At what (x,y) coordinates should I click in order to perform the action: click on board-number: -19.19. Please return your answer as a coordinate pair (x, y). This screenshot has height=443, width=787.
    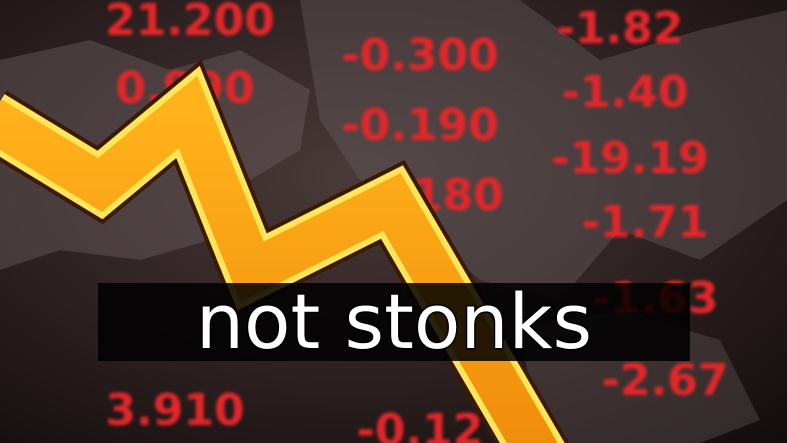
    Looking at the image, I should click on (629, 158).